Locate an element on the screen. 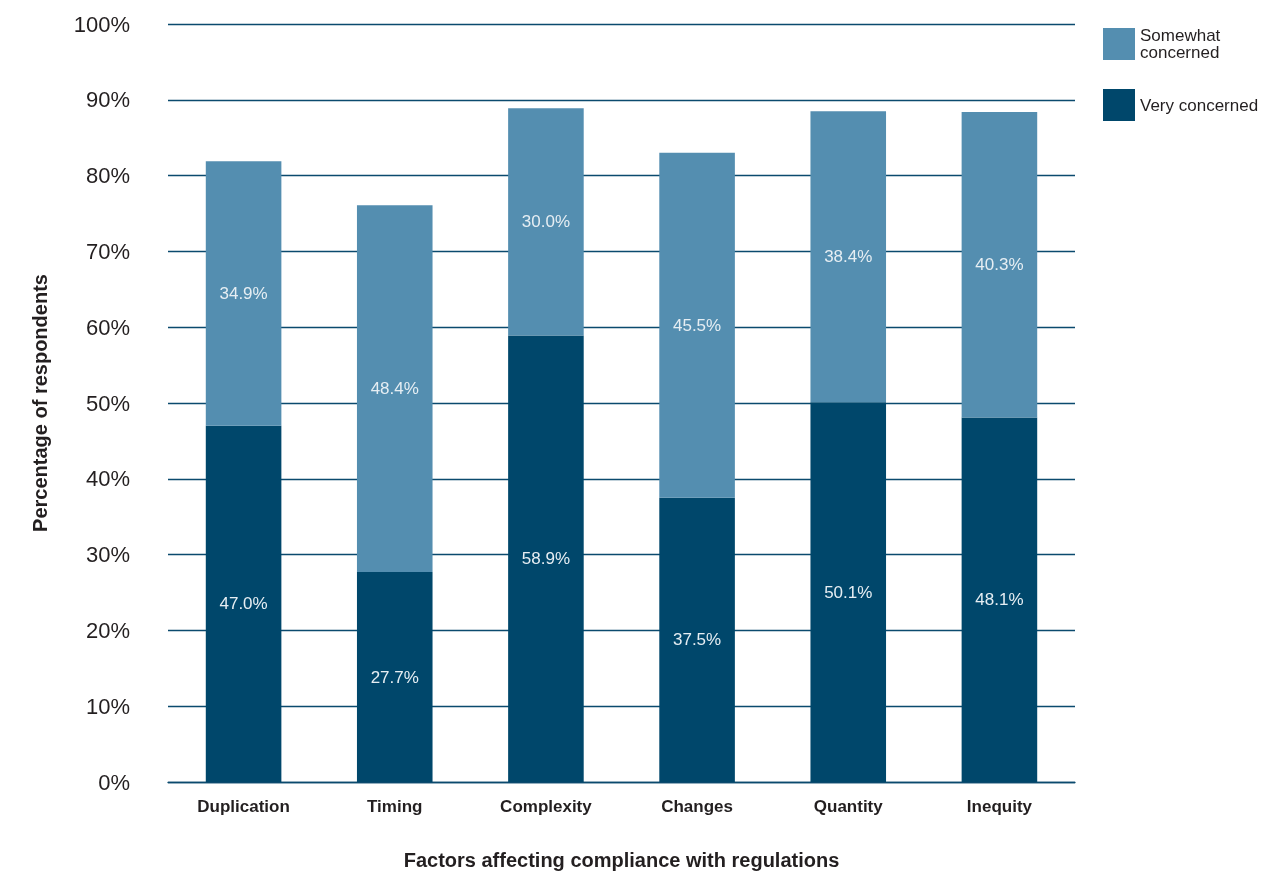 The image size is (1275, 878). data-label: 37.5% is located at coordinates (697, 640).